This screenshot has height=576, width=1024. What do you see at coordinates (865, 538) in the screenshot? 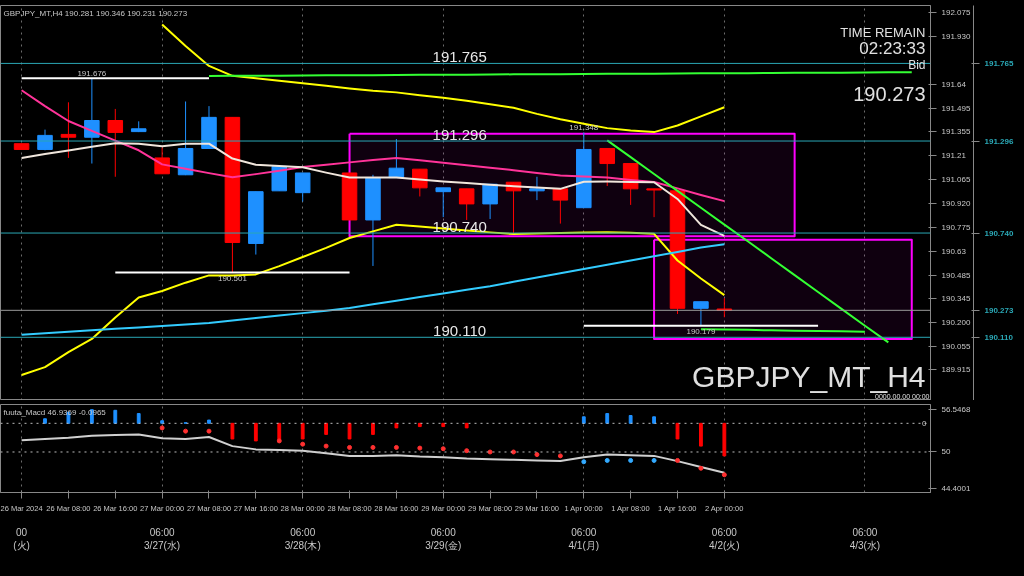
I see `text: 06:00 4/3(水)` at bounding box center [865, 538].